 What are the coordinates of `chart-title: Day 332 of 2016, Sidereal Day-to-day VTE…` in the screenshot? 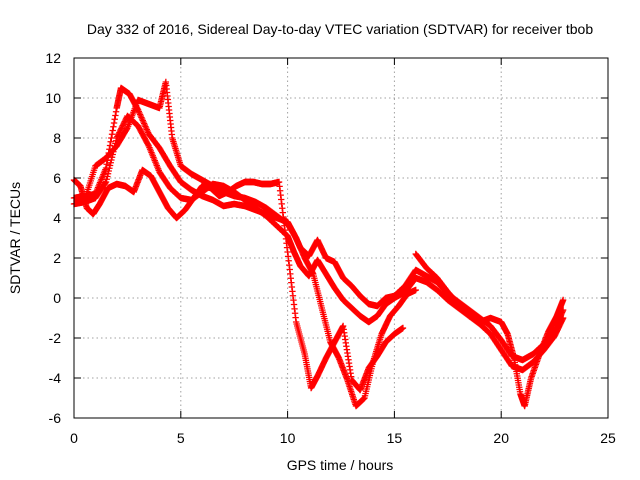 It's located at (340, 29).